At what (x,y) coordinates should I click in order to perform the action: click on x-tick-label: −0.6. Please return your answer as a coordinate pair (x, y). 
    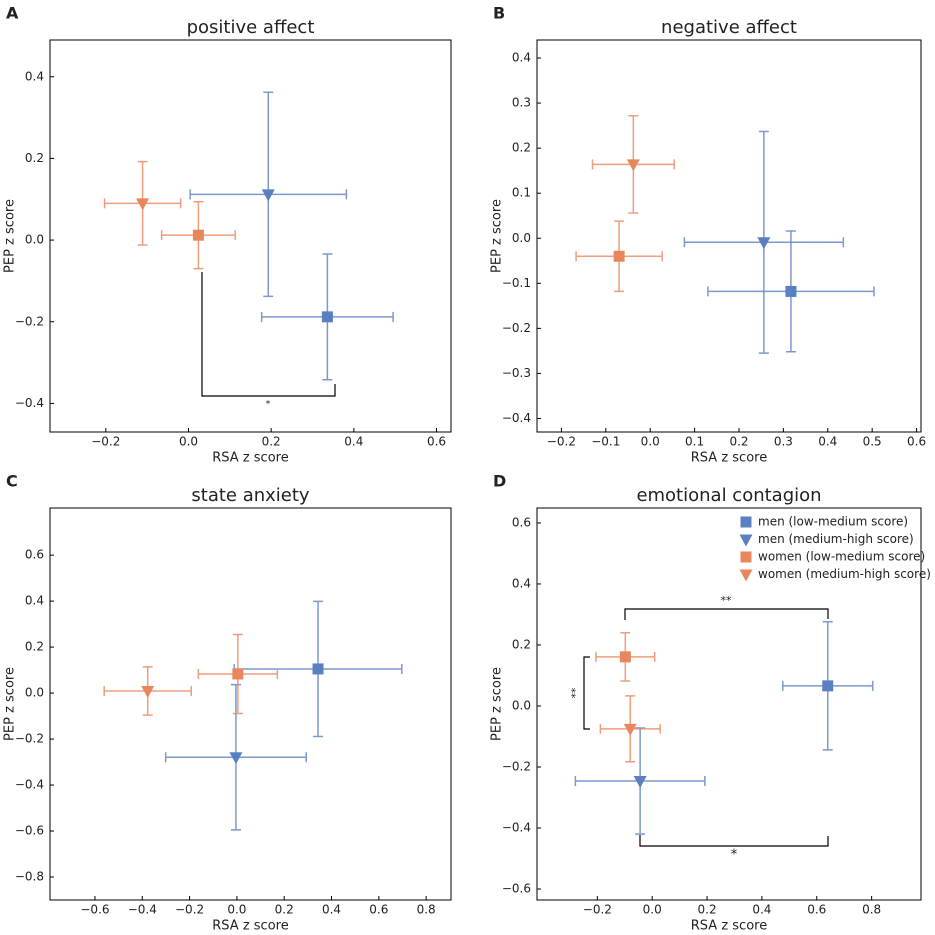
    Looking at the image, I should click on (94, 910).